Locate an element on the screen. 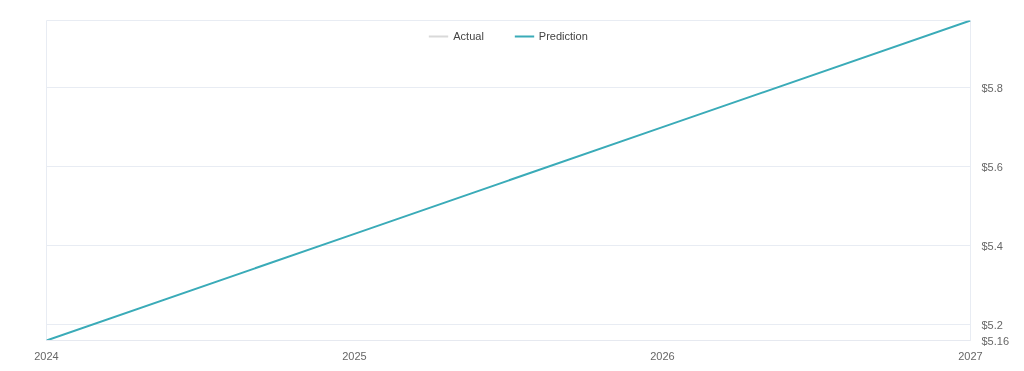 This screenshot has width=1024, height=371. y-tick-label: $5.2 is located at coordinates (992, 324).